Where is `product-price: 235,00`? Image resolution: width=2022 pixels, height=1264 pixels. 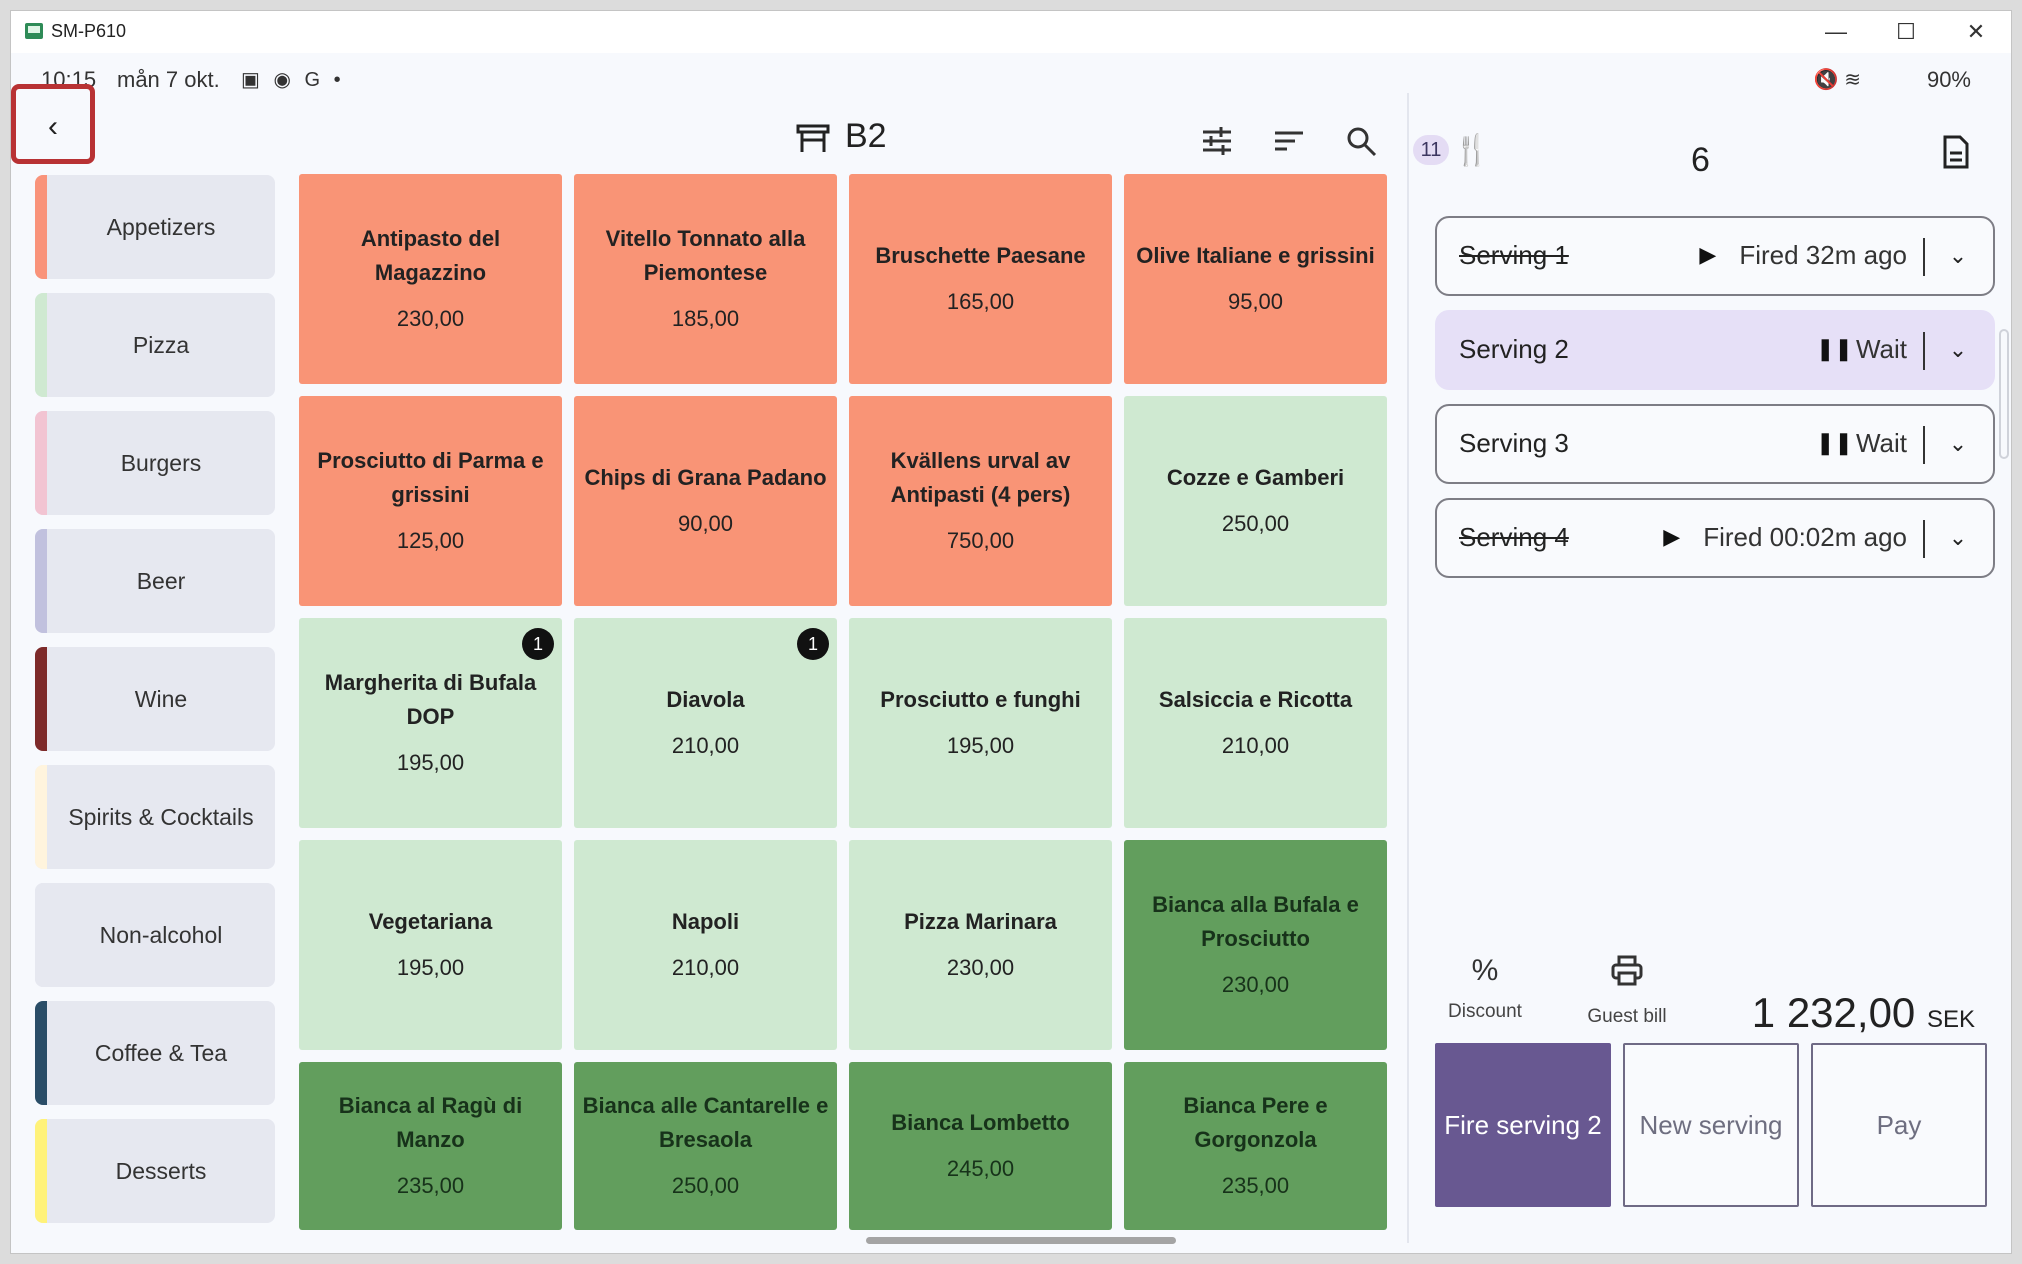 product-price: 235,00 is located at coordinates (430, 1185).